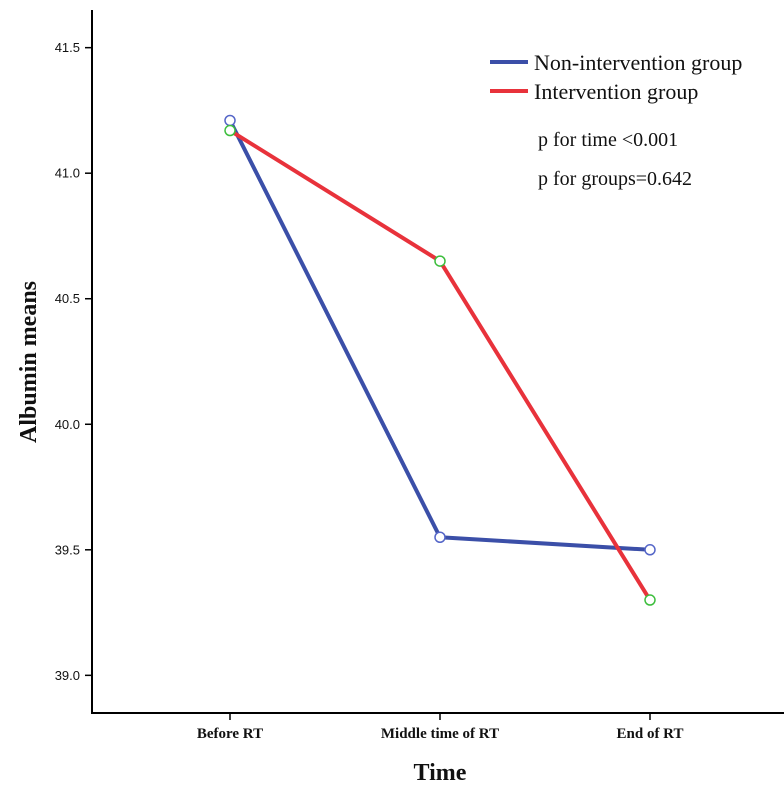 The image size is (784, 791). Describe the element at coordinates (616, 91) in the screenshot. I see `legend-label-intervention: Intervention group` at that location.